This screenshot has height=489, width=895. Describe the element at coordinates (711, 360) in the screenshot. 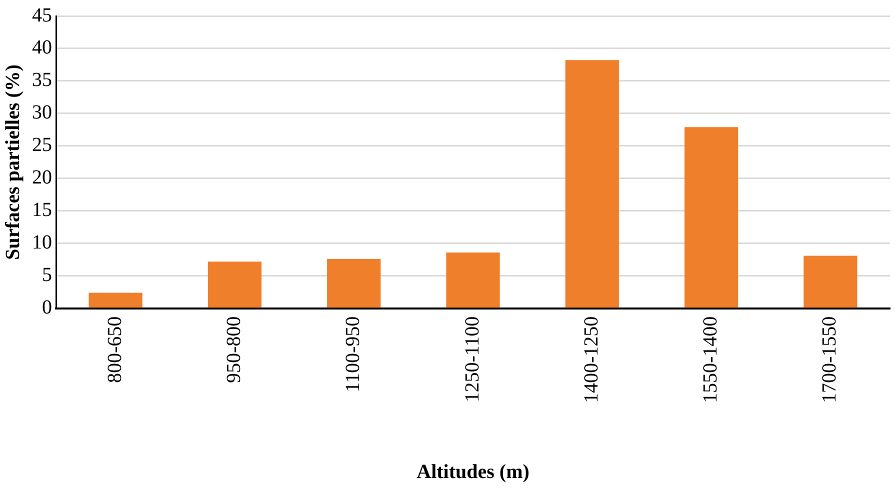

I see `x-tick-label: 1550-1400` at that location.